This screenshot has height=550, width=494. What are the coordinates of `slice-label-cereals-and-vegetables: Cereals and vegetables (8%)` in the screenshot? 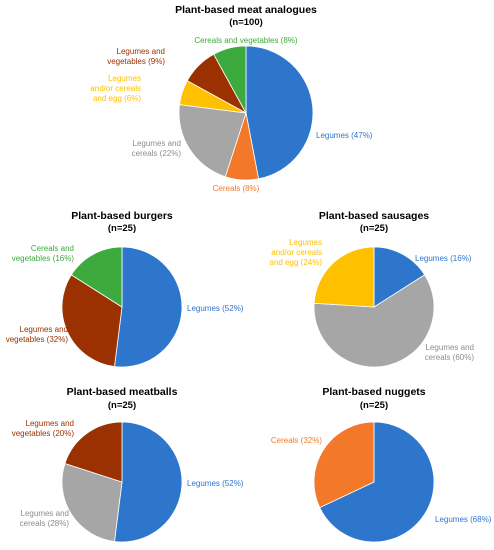 It's located at (246, 40).